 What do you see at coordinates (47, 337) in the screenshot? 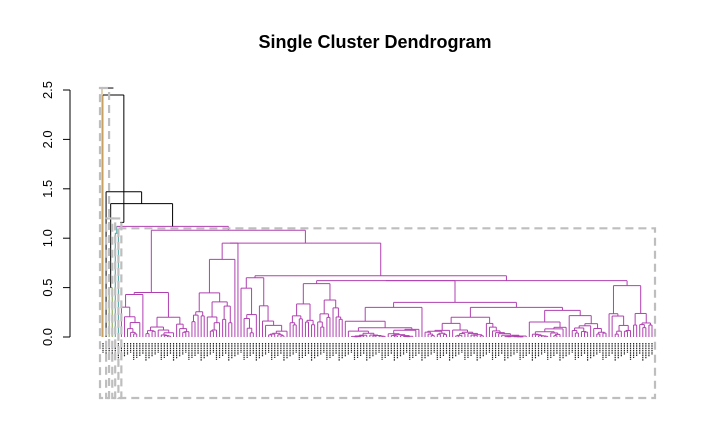
I see `y-tick-label: 0.0` at bounding box center [47, 337].